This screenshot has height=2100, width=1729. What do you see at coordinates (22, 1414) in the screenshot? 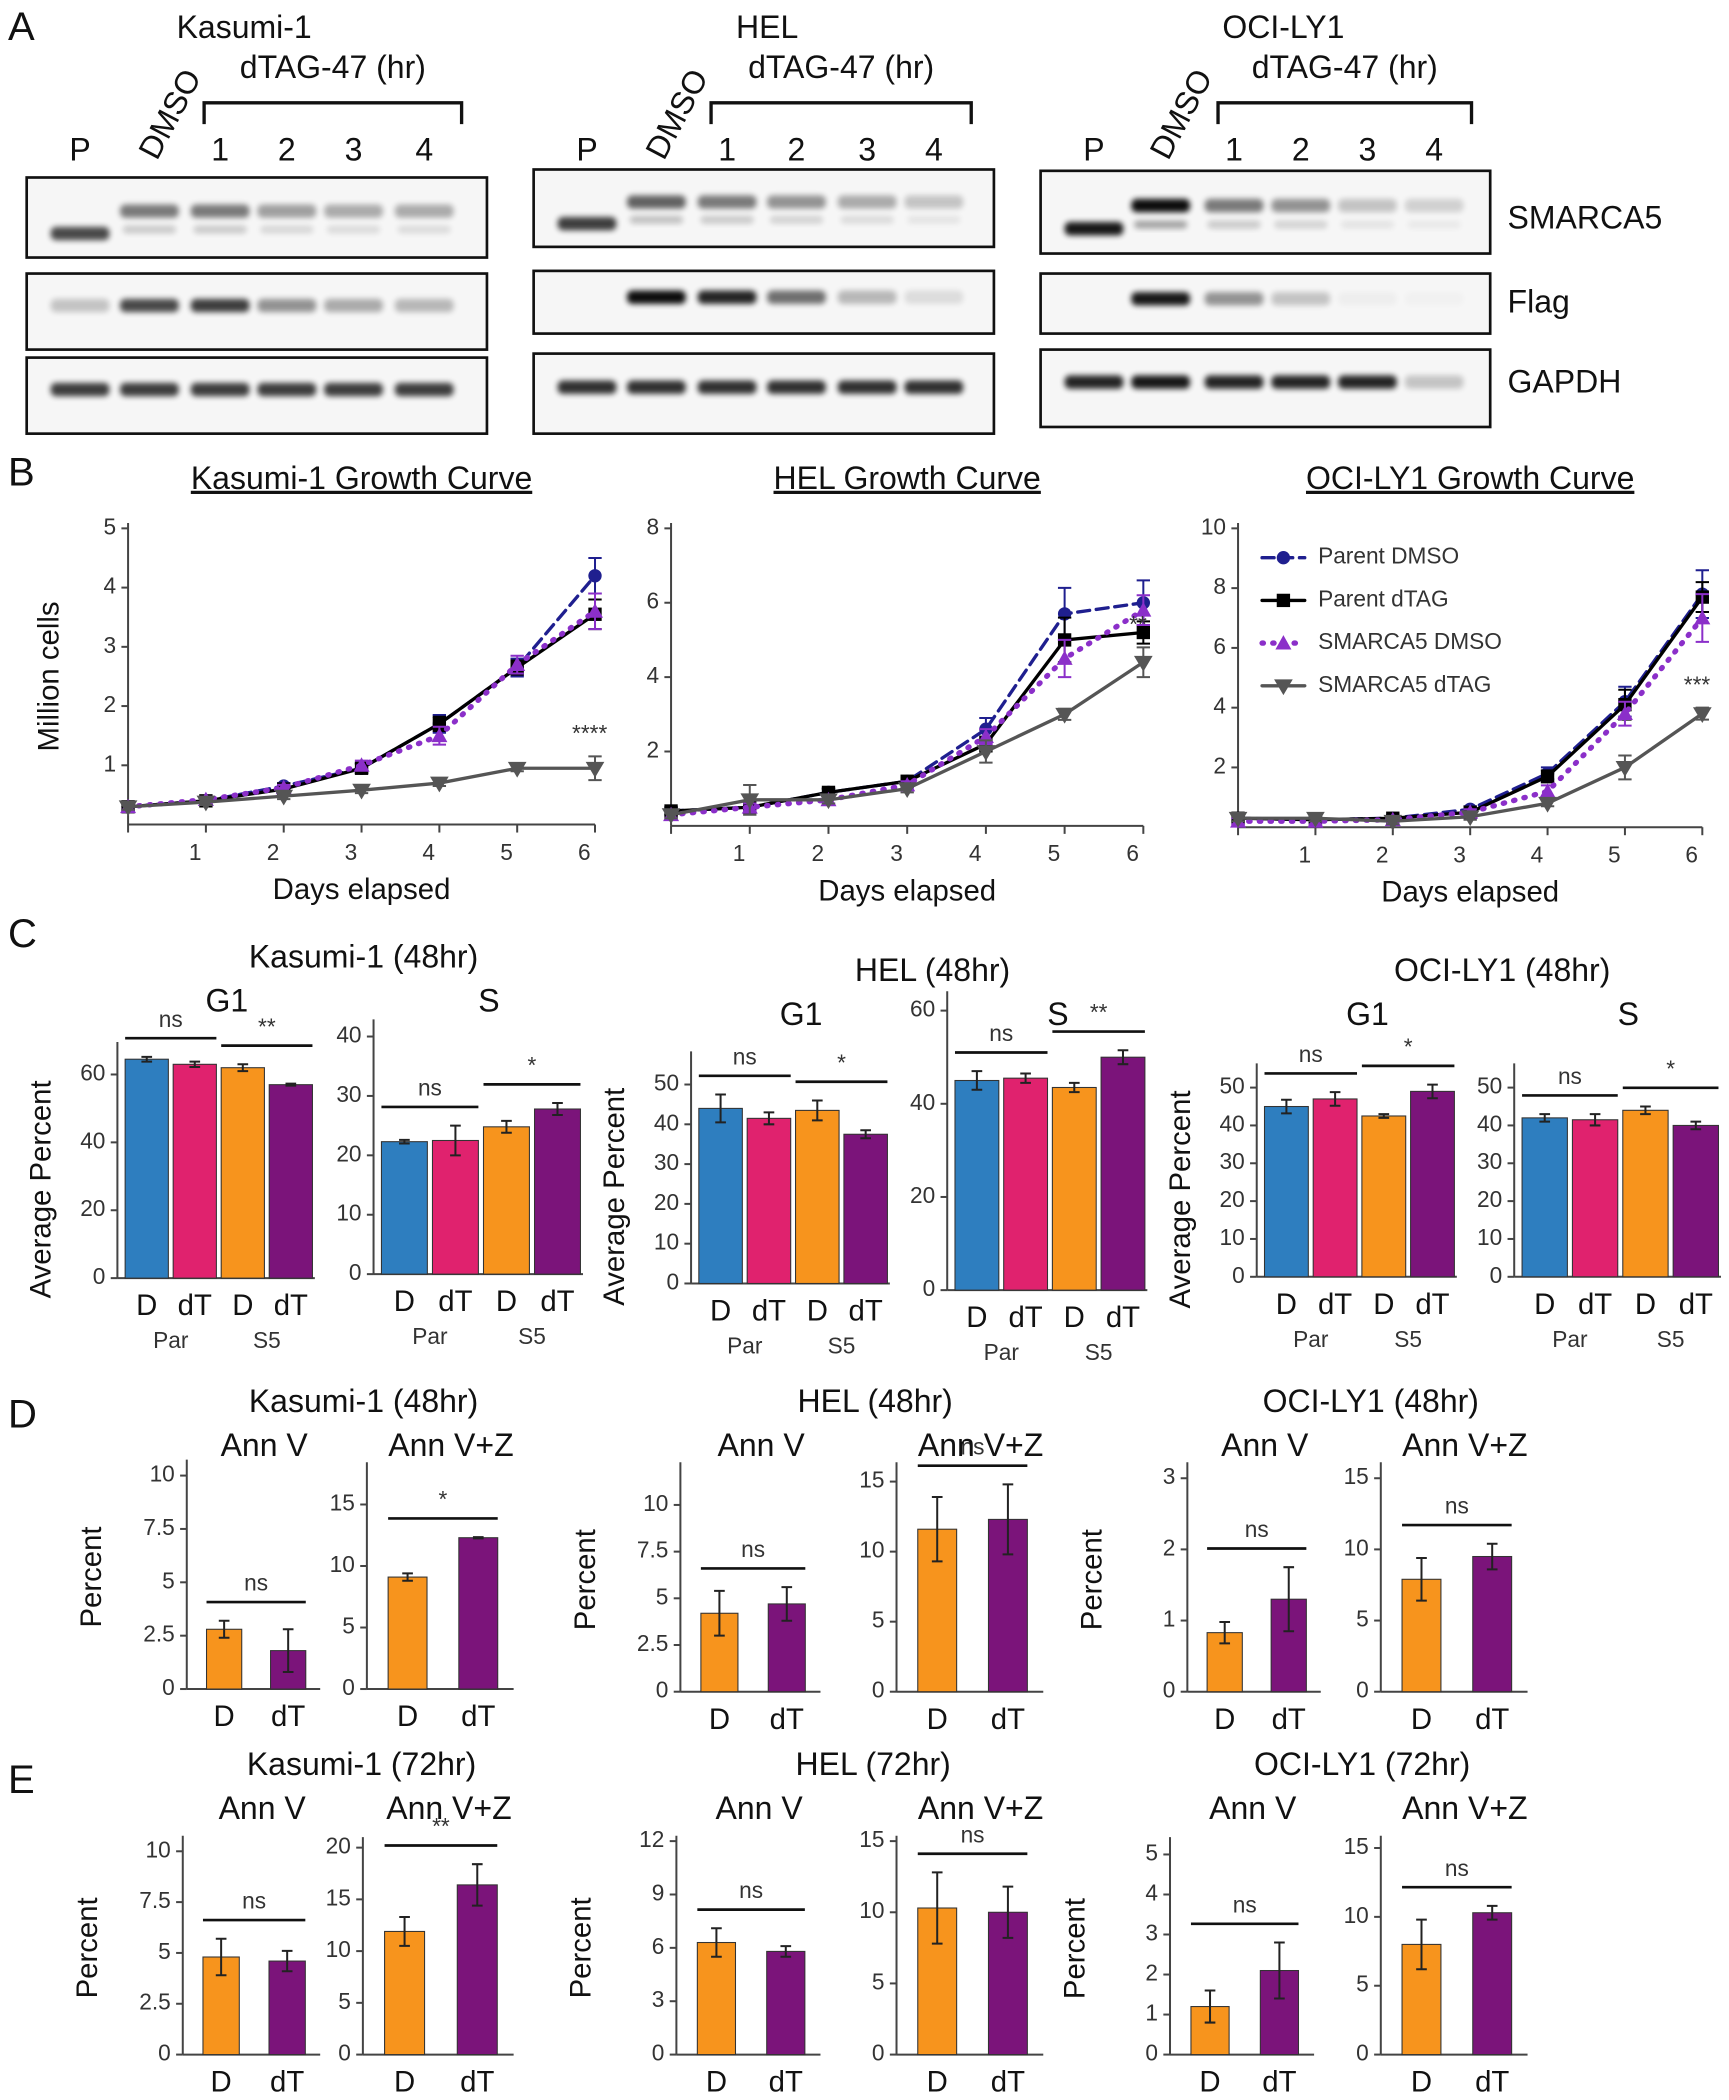
I see `panel-letter: D` at bounding box center [22, 1414].